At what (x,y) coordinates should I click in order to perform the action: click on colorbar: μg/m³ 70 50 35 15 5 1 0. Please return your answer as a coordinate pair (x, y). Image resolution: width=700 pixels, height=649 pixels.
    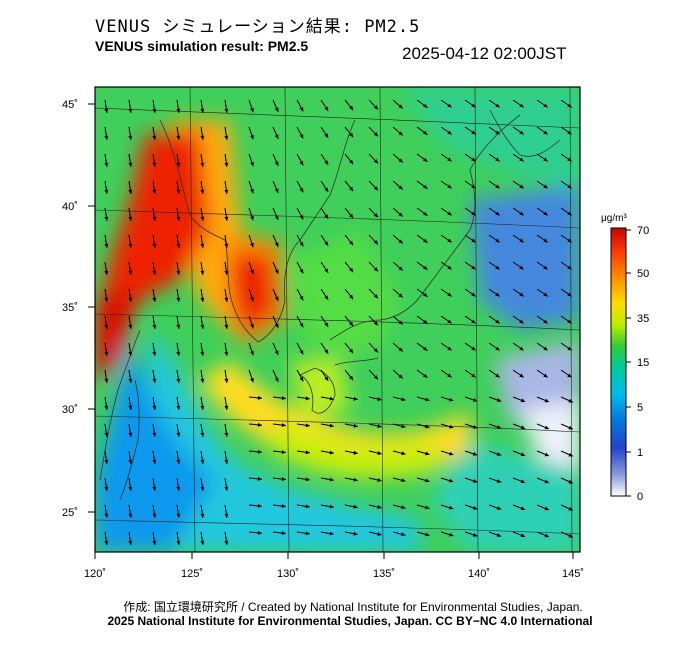
    Looking at the image, I should click on (625, 358).